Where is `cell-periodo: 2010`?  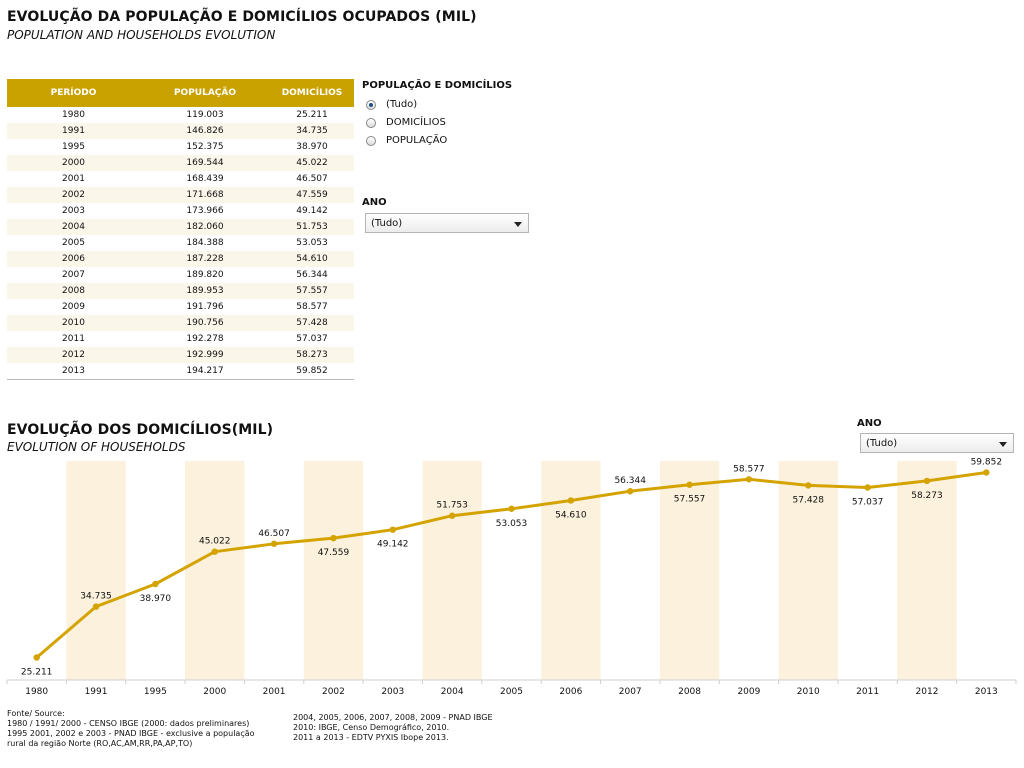 cell-periodo: 2010 is located at coordinates (73, 323).